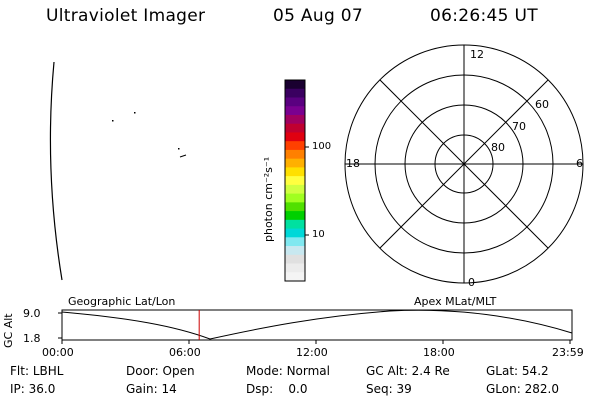 The image size is (600, 400). What do you see at coordinates (277, 389) in the screenshot?
I see `dsp-field: Dsp: 0.0` at bounding box center [277, 389].